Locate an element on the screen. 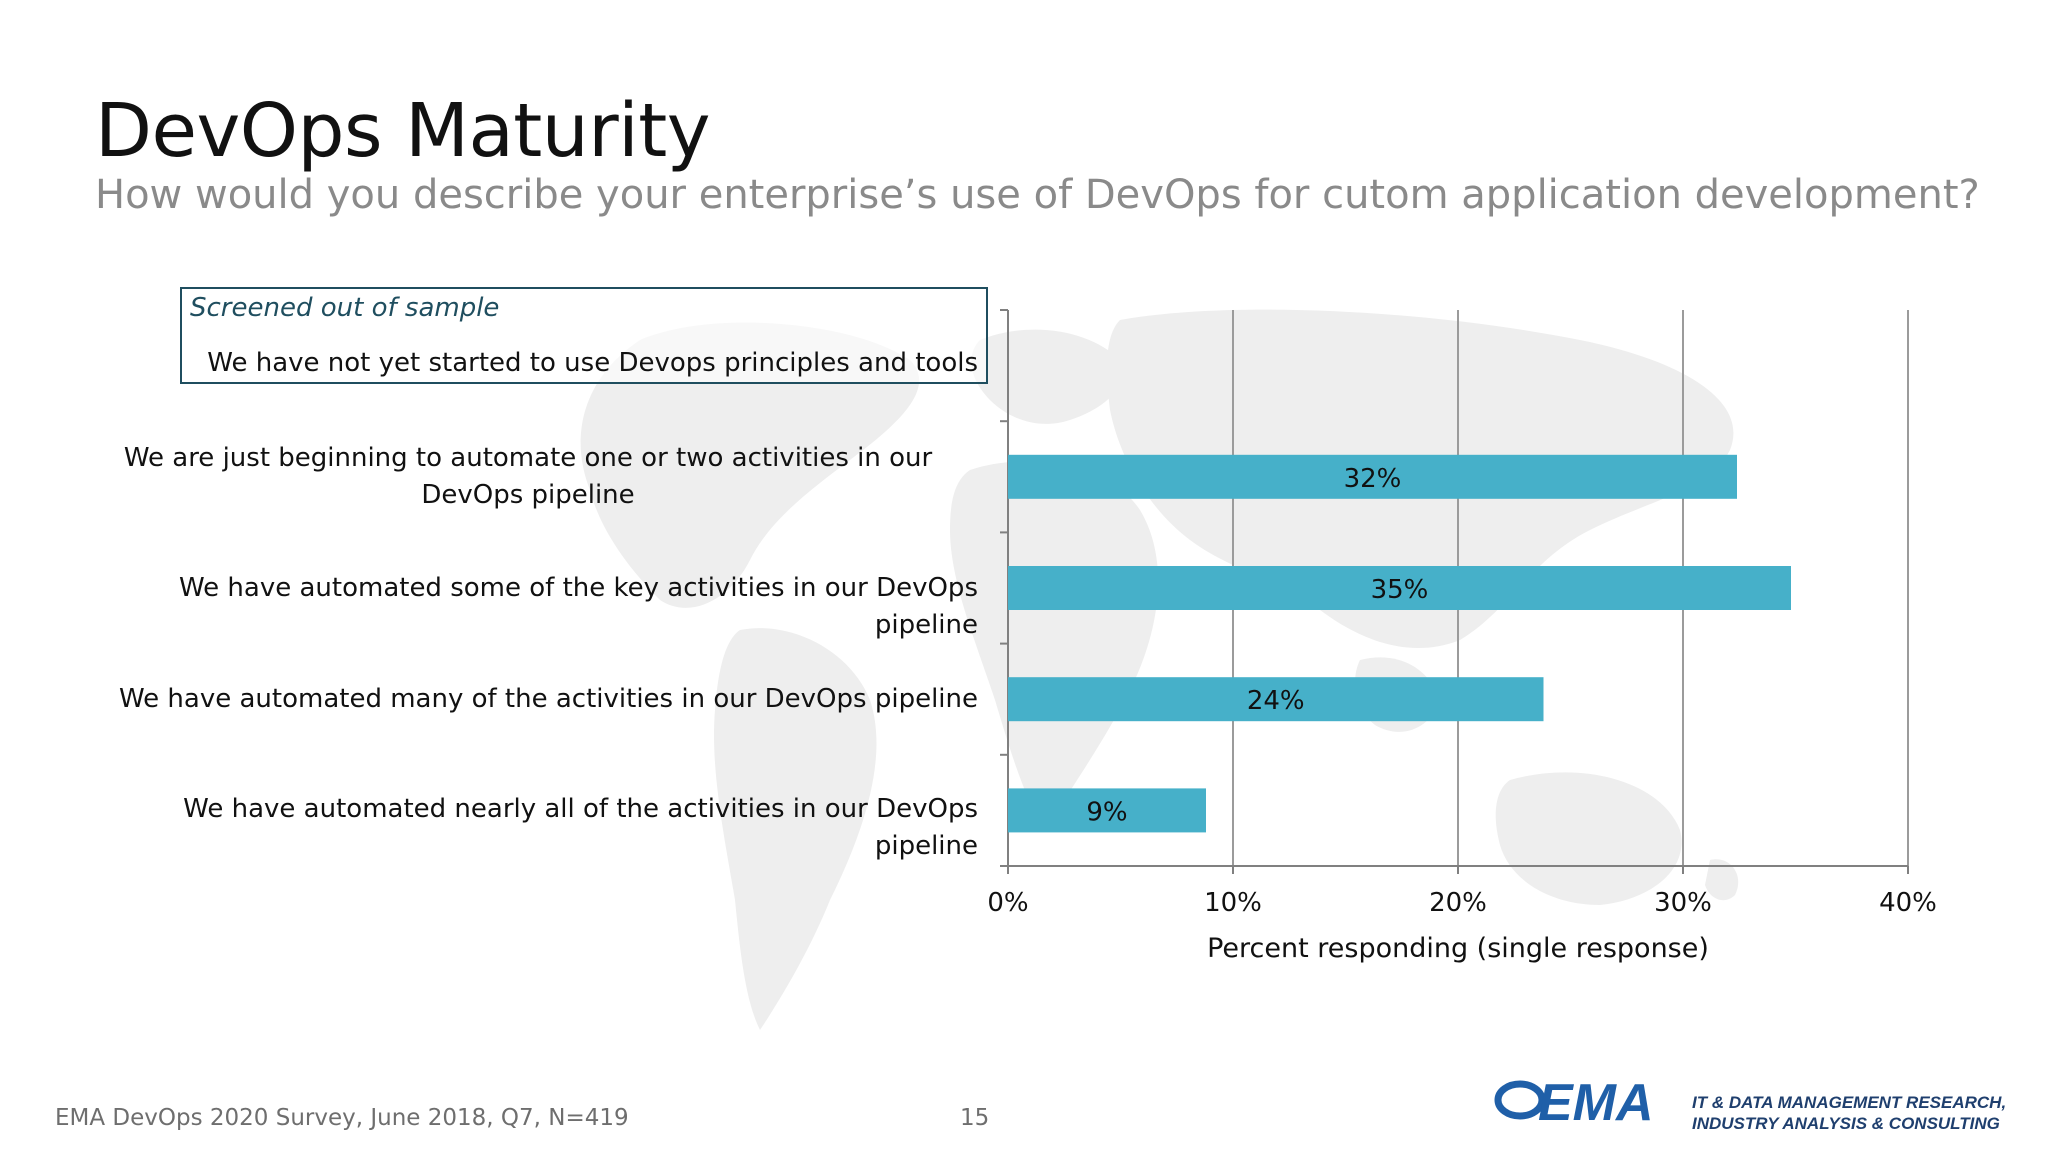 Image resolution: width=2048 pixels, height=1152 pixels. data-label-3: 24% is located at coordinates (1276, 701).